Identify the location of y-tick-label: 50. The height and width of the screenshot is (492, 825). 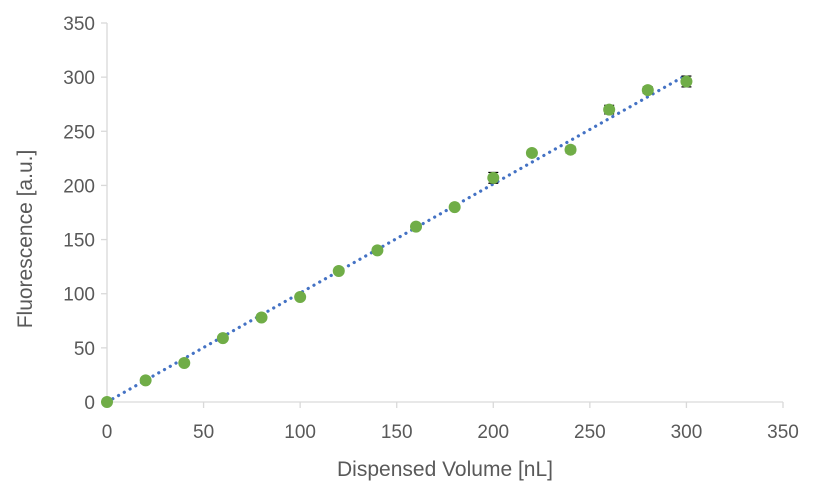
(84, 349).